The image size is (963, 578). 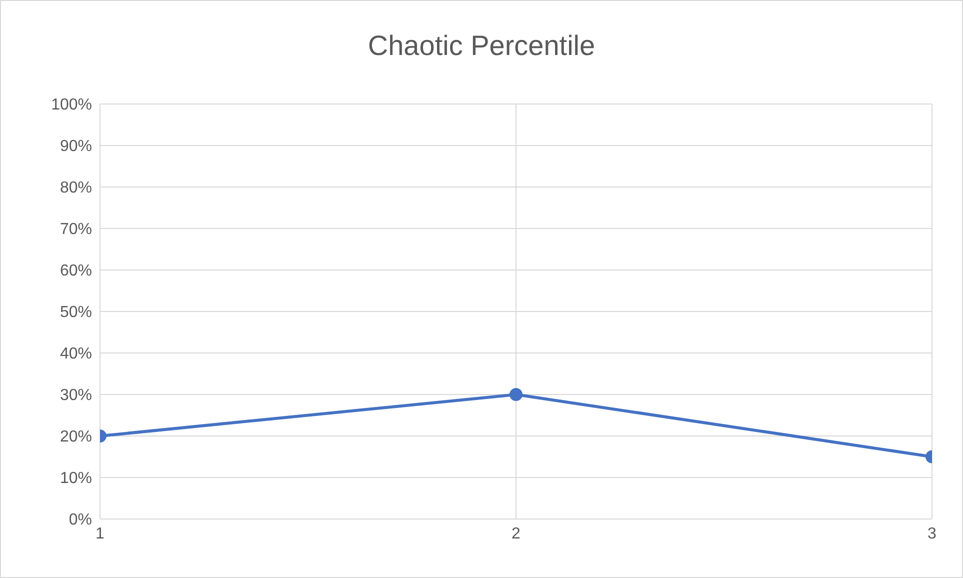 What do you see at coordinates (71, 105) in the screenshot?
I see `y-tick-label: 100%` at bounding box center [71, 105].